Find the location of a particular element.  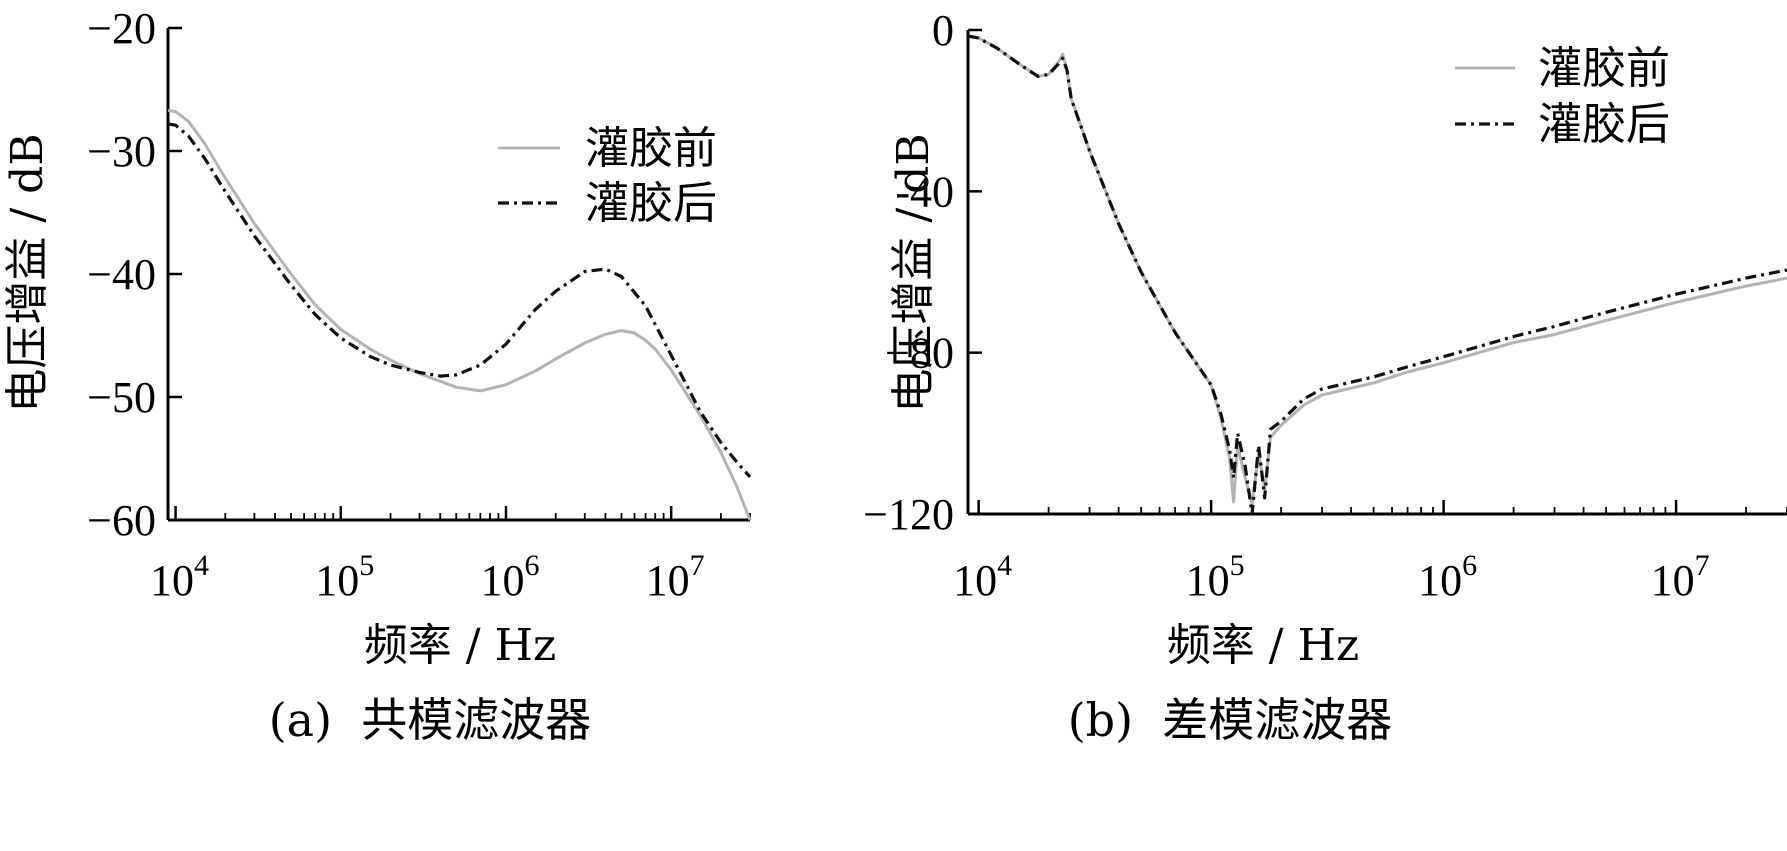

panel-b-x-tick-label: 10⁷ is located at coordinates (1680, 577).